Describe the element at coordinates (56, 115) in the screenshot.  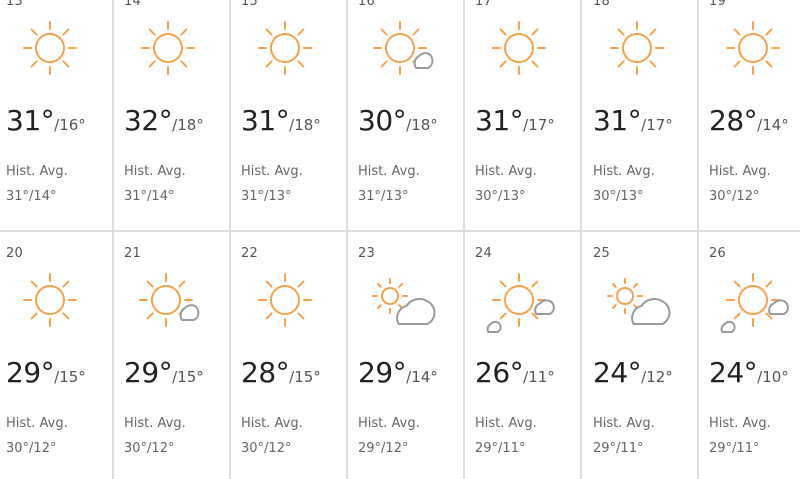
I see `day-cell: 13 31°/16° Hist. Avg. 31°/14°` at that location.